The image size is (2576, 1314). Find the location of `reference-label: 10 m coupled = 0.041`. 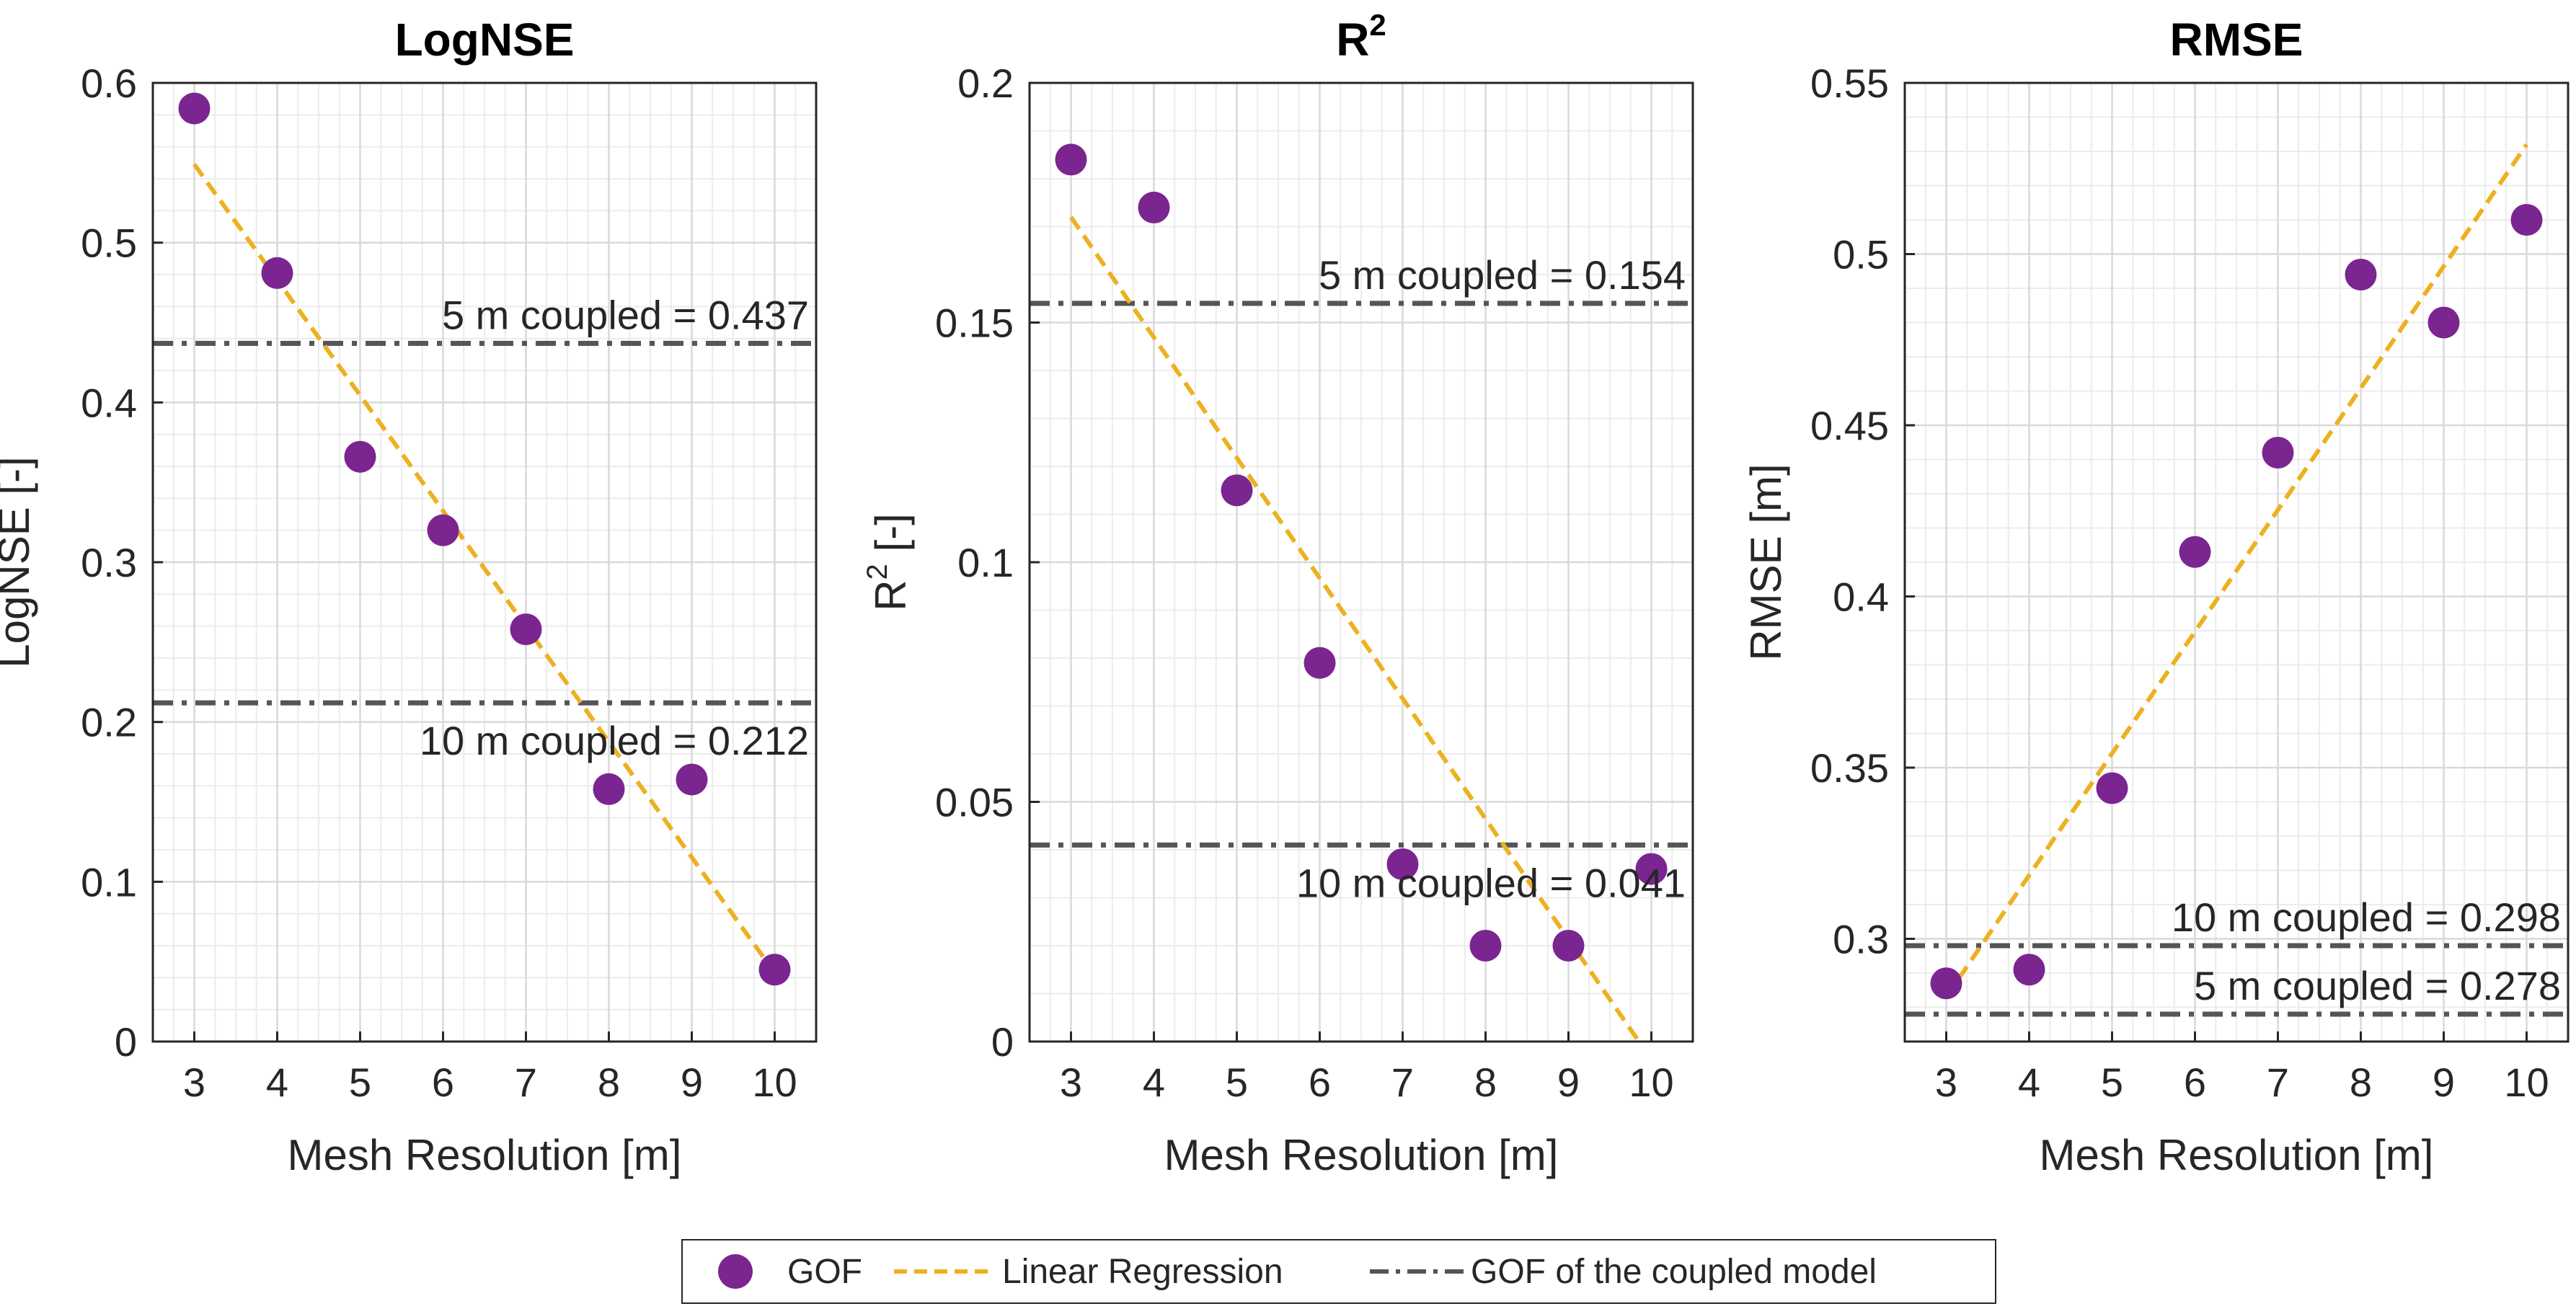

reference-label: 10 m coupled = 0.041 is located at coordinates (1491, 882).